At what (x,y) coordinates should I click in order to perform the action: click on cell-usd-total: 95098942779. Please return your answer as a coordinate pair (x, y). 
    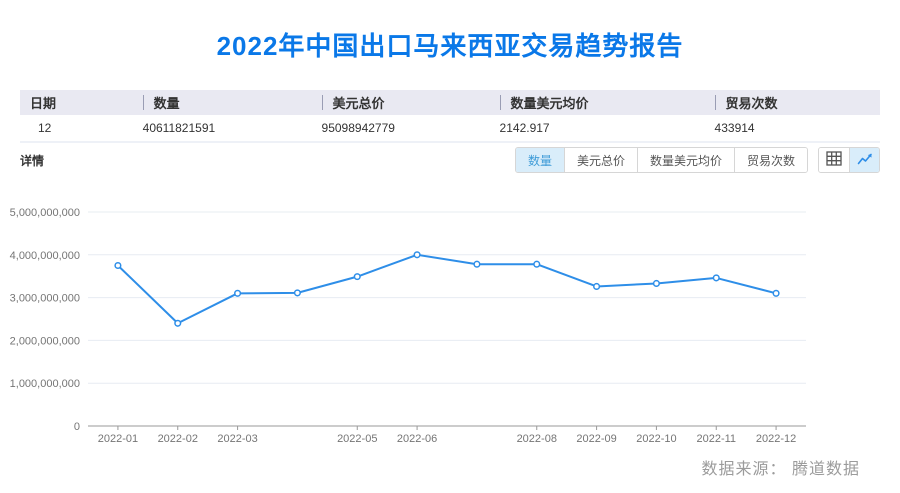
    Looking at the image, I should click on (358, 128).